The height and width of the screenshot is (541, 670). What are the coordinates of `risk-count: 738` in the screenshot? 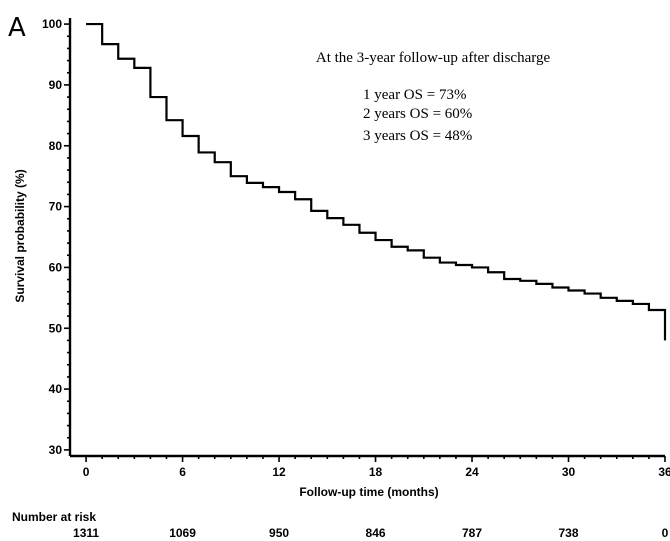 It's located at (568, 533).